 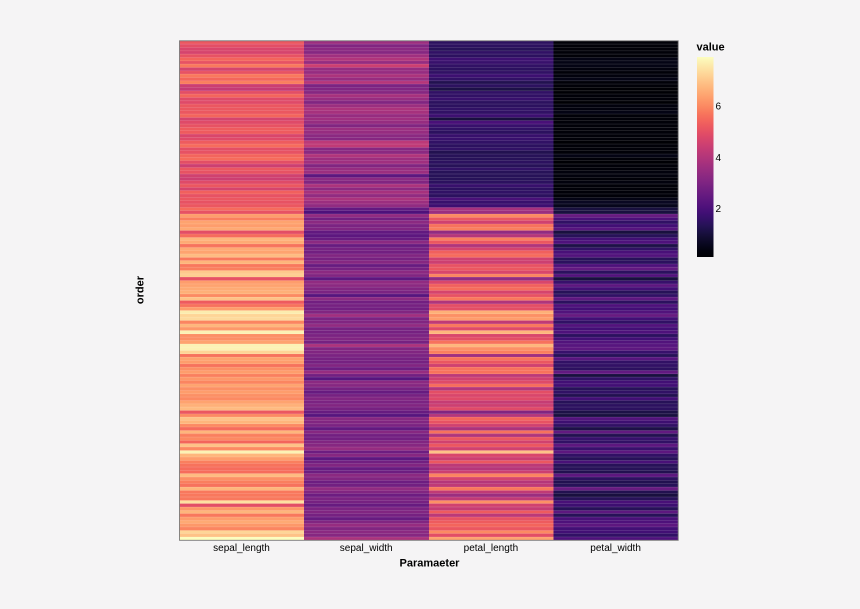 What do you see at coordinates (719, 158) in the screenshot?
I see `svg-text: 4` at bounding box center [719, 158].